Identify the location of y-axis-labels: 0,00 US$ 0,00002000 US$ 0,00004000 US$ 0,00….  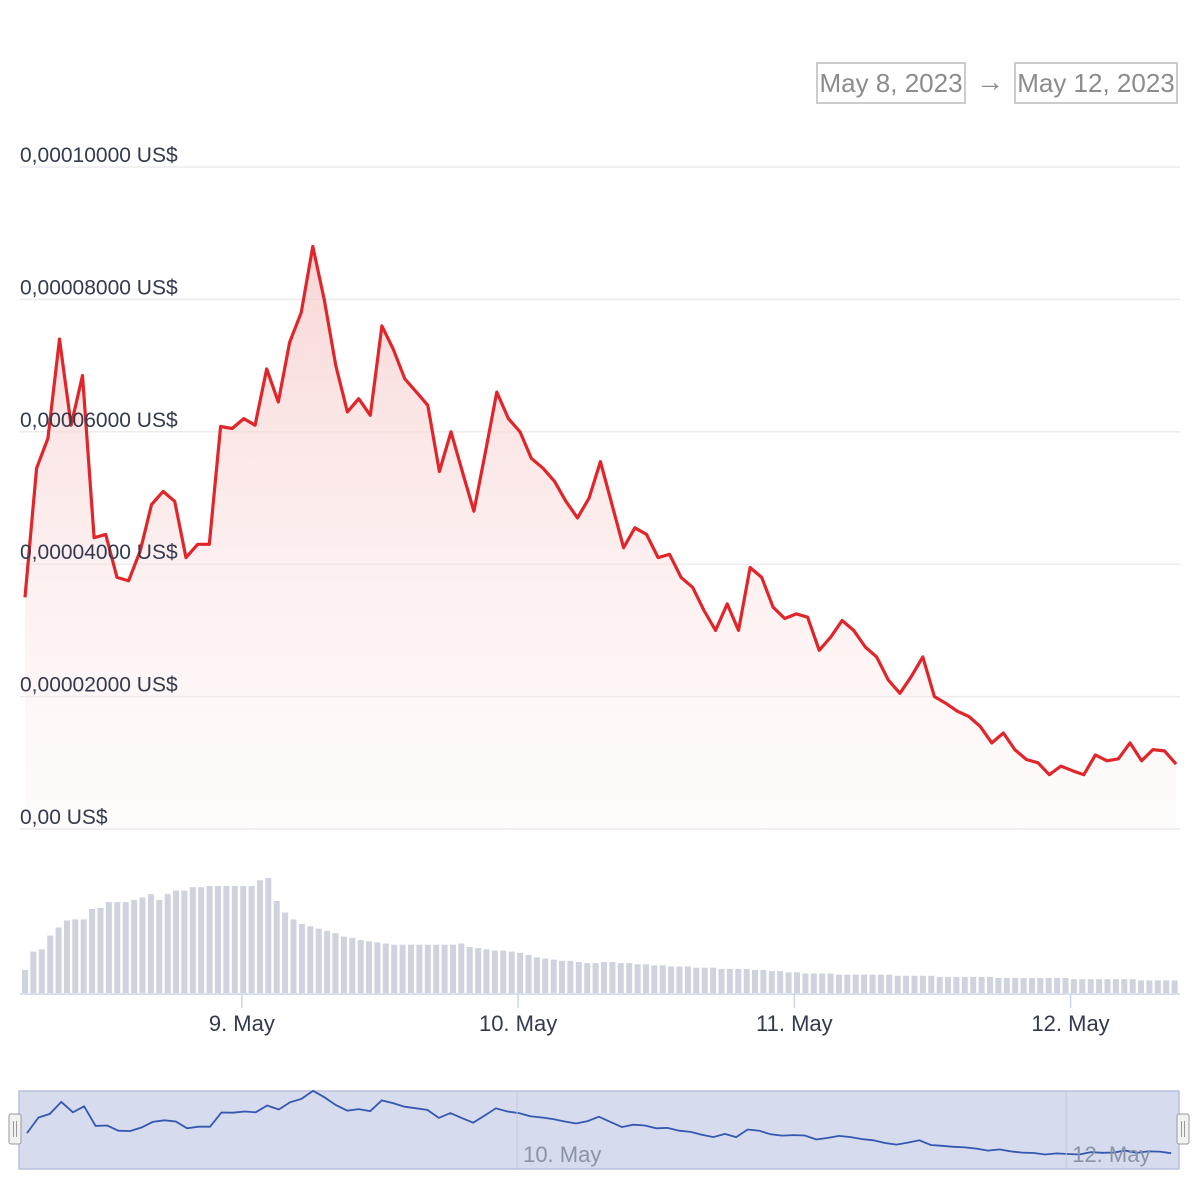
(99, 486).